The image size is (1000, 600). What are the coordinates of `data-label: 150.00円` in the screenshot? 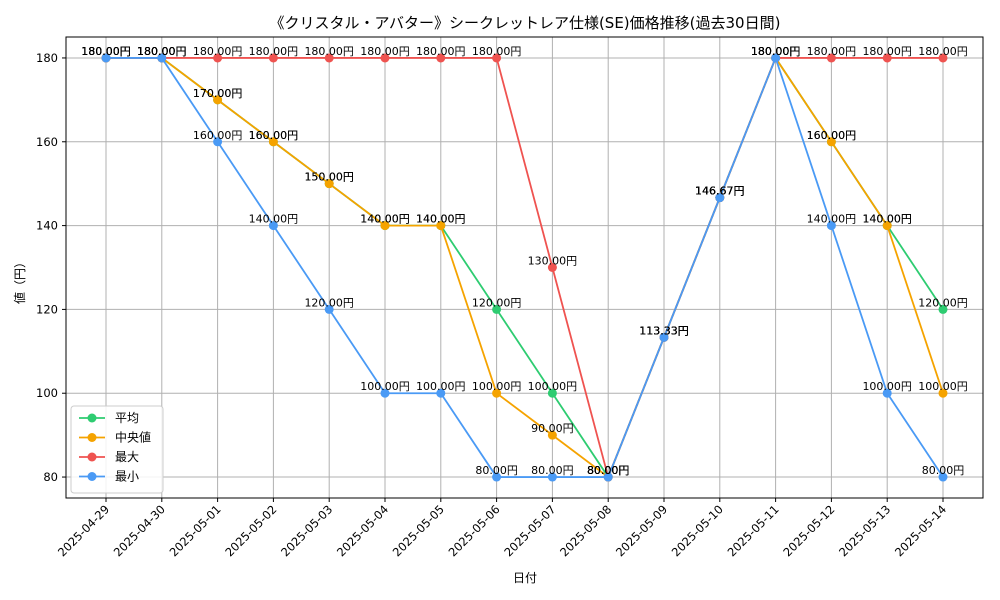 It's located at (329, 177).